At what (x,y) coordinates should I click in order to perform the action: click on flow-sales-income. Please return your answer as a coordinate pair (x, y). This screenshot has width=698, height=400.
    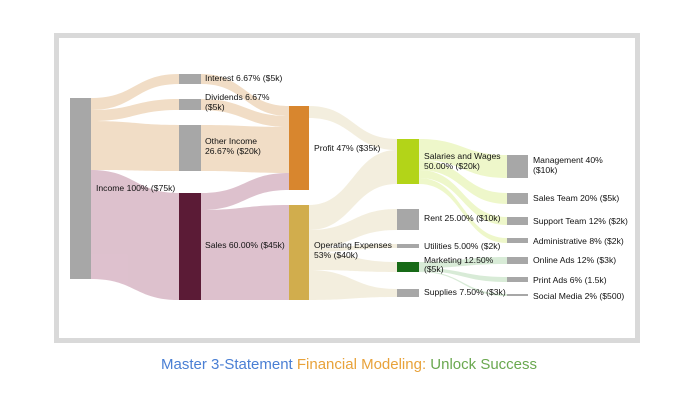
    Looking at the image, I should click on (135, 235).